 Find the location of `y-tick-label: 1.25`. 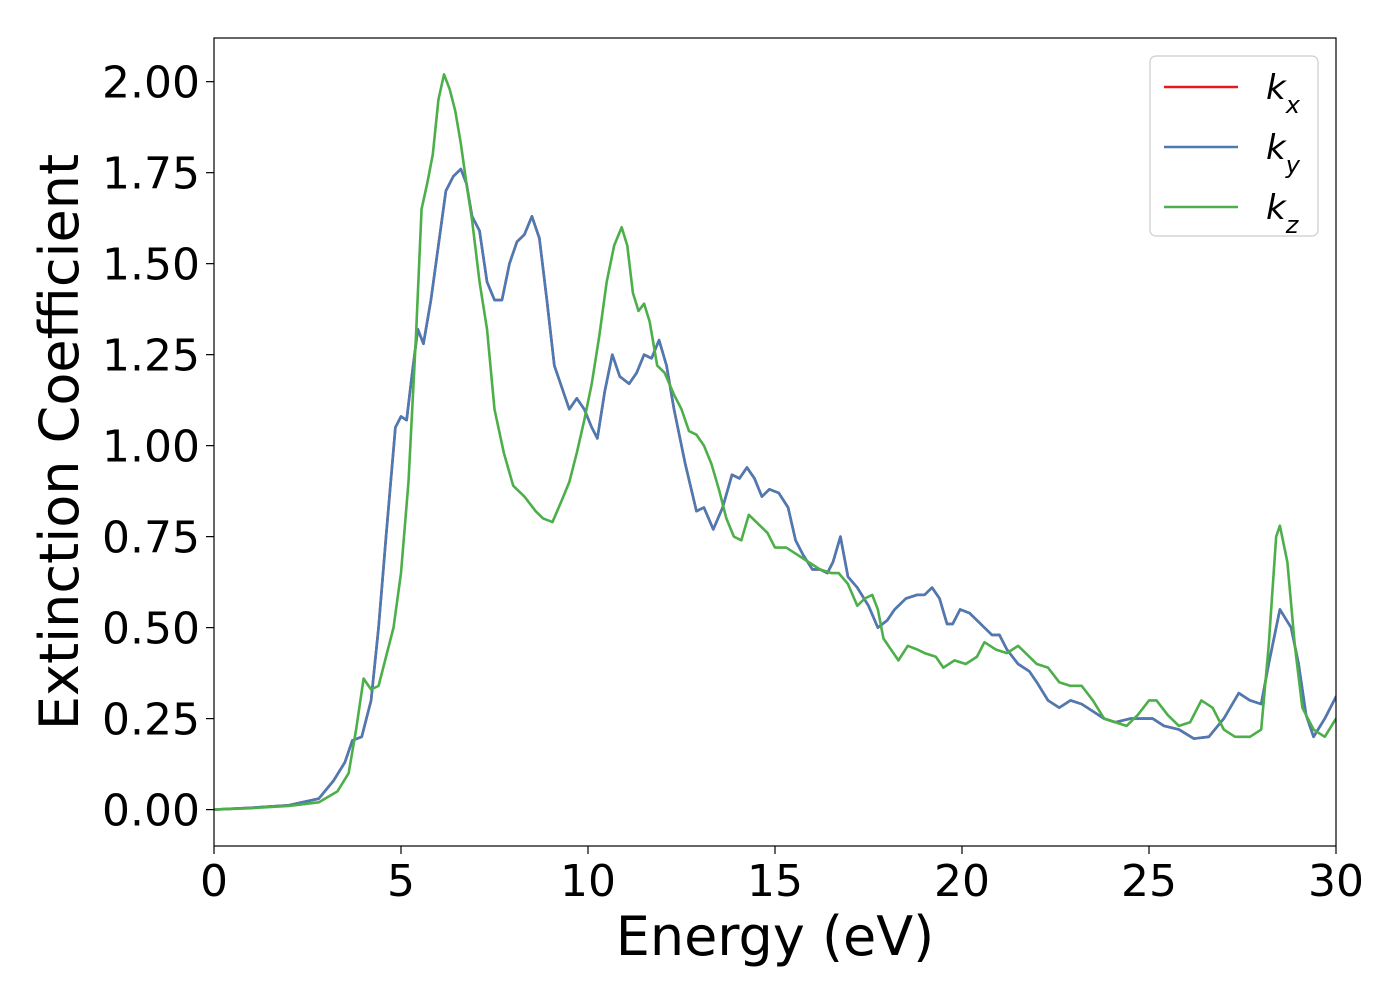

y-tick-label: 1.25 is located at coordinates (151, 356).